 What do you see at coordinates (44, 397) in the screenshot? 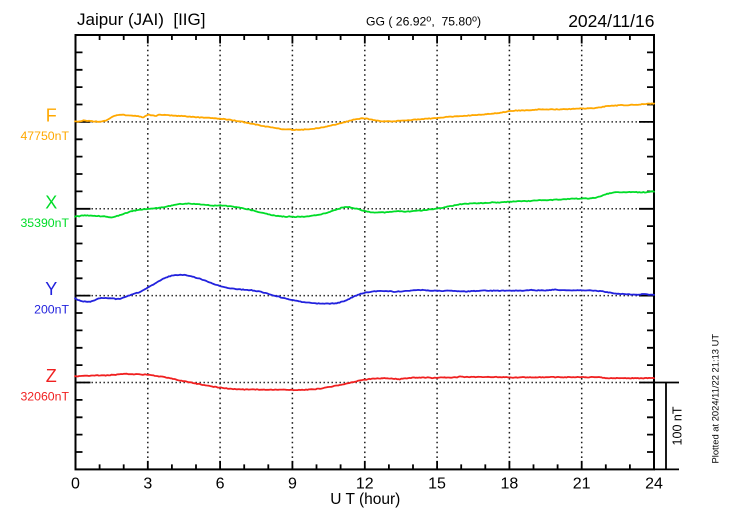
I see `svg-text: 32060nT` at bounding box center [44, 397].